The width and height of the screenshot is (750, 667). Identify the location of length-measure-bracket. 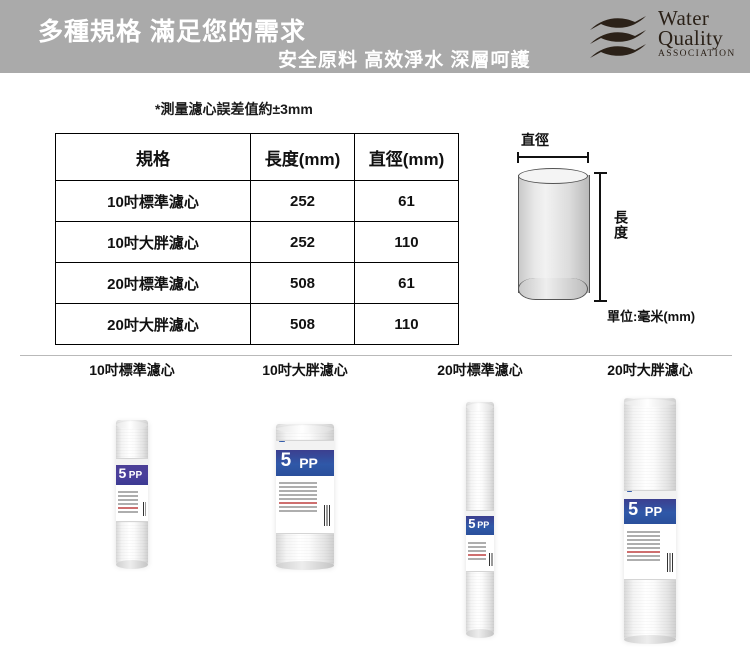
(600, 237).